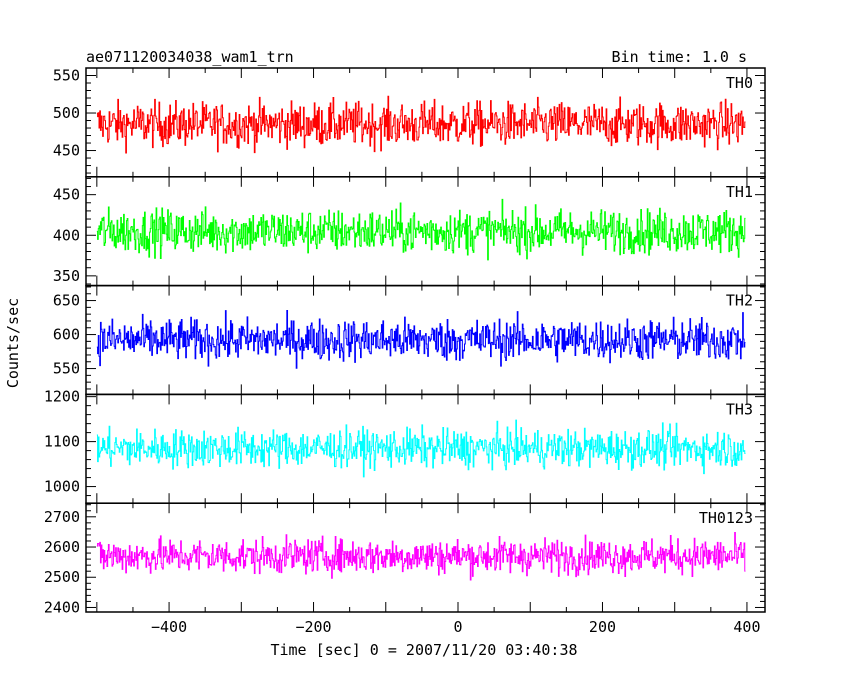  Describe the element at coordinates (66, 235) in the screenshot. I see `y-tick-label: 400` at that location.